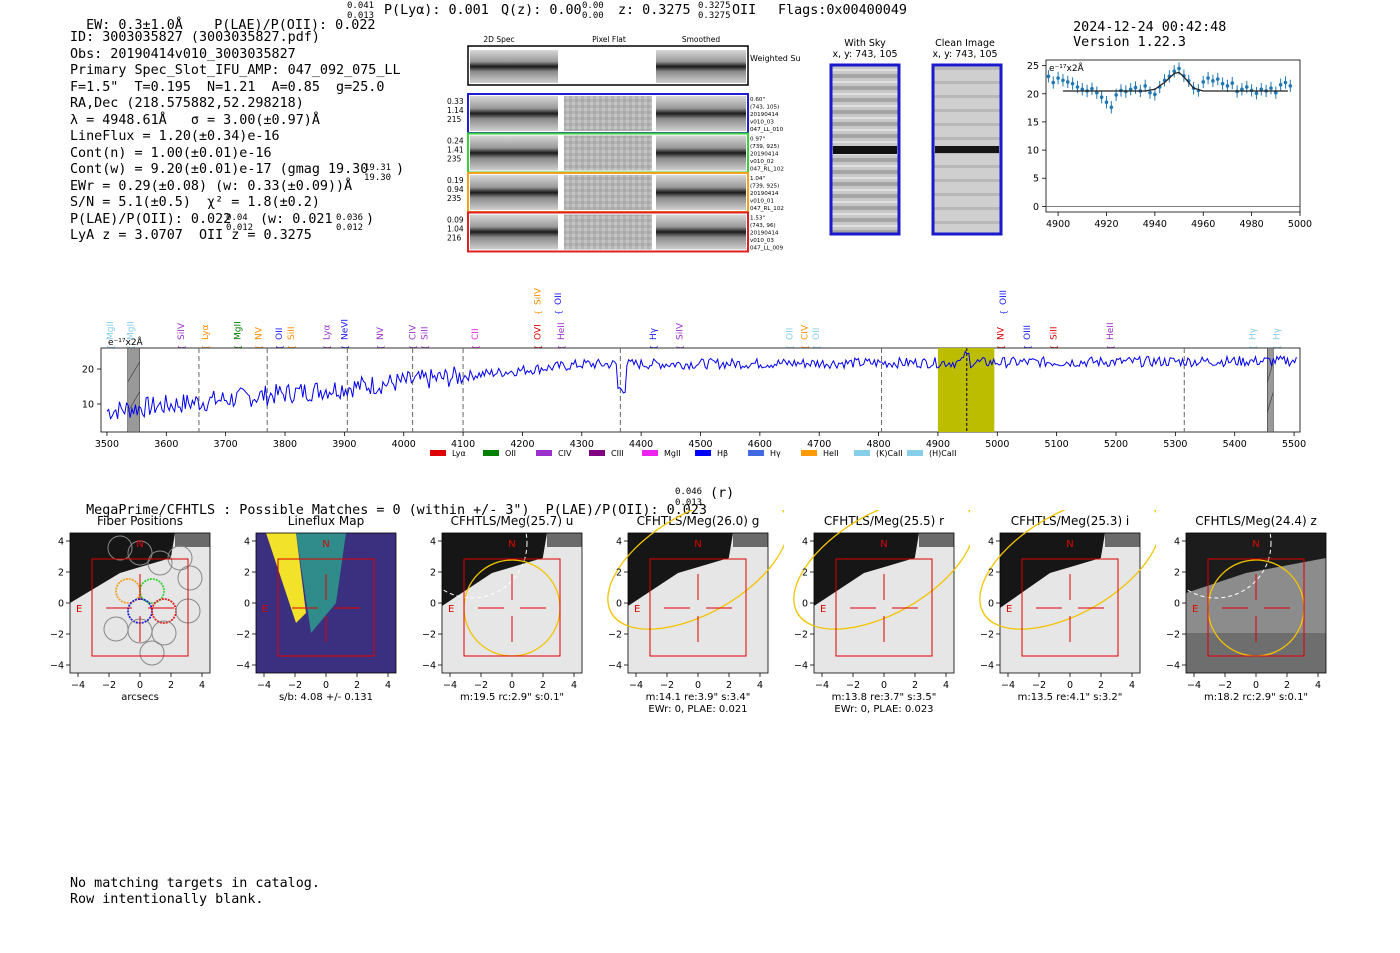 The width and height of the screenshot is (1400, 953). What do you see at coordinates (361, 6) in the screenshot?
I see `header-plae-sup: 0.041` at bounding box center [361, 6].